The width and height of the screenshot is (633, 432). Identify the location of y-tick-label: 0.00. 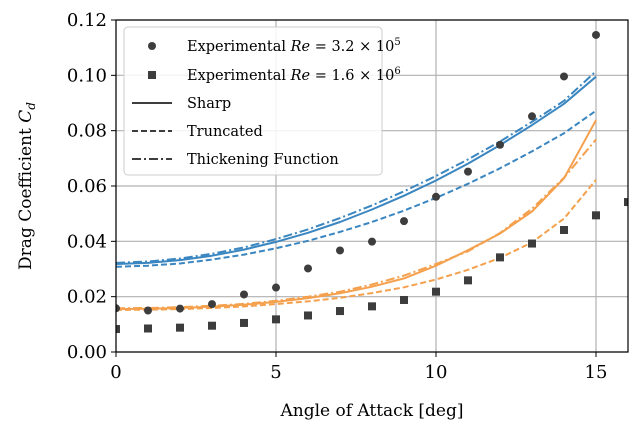
(87, 352).